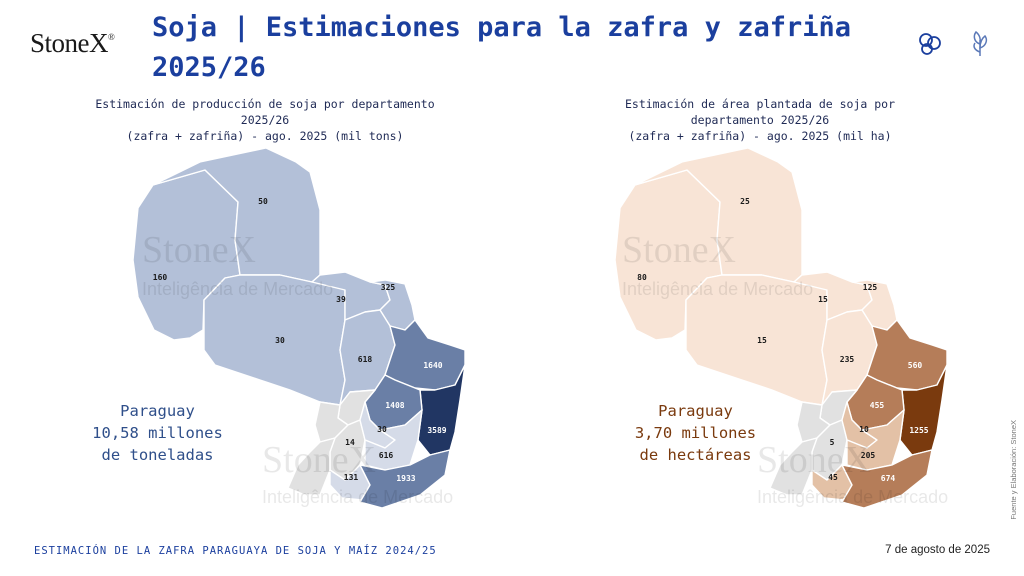 The image size is (1024, 576). Describe the element at coordinates (1013, 470) in the screenshot. I see `source-note: Fuente y Elaboración: StoneX` at that location.